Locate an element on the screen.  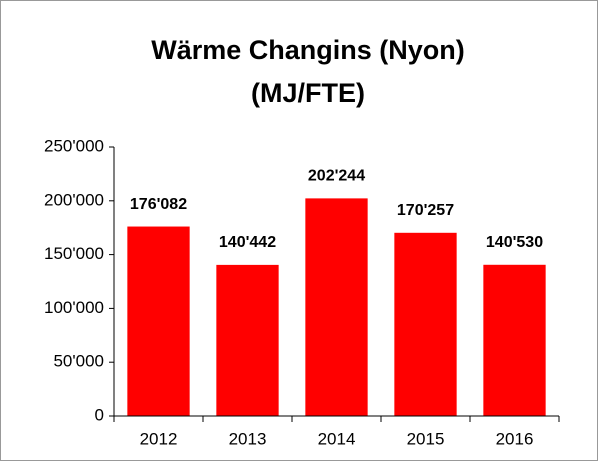
data-label: 202'244 is located at coordinates (336, 176).